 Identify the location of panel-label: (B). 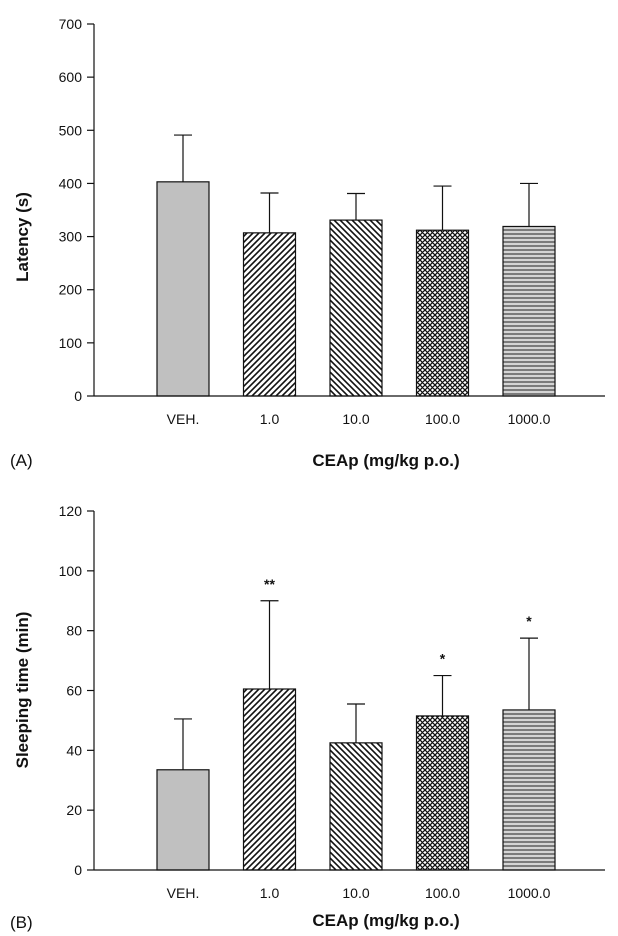
(21, 922).